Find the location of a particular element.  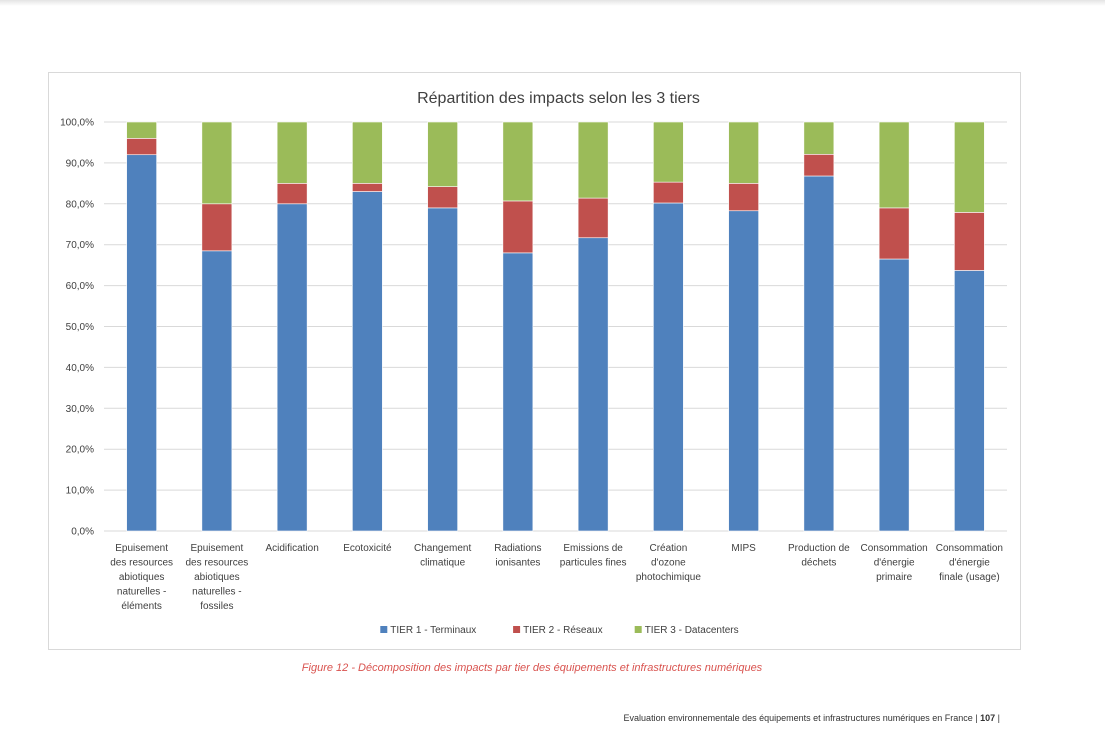

x-category-label-line: Radiations is located at coordinates (517, 548).